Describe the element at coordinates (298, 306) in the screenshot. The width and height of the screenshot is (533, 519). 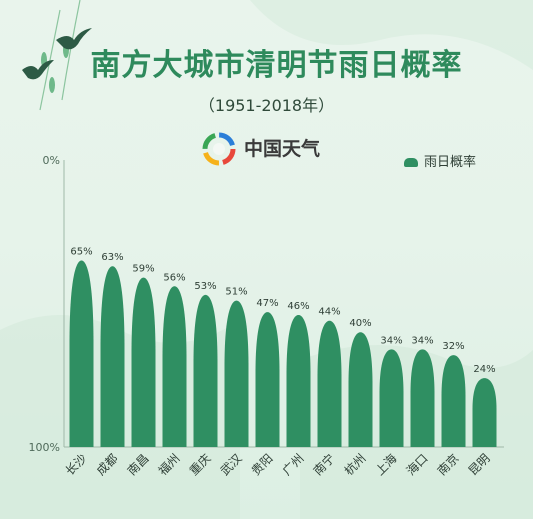
I see `data-label: 46%` at that location.